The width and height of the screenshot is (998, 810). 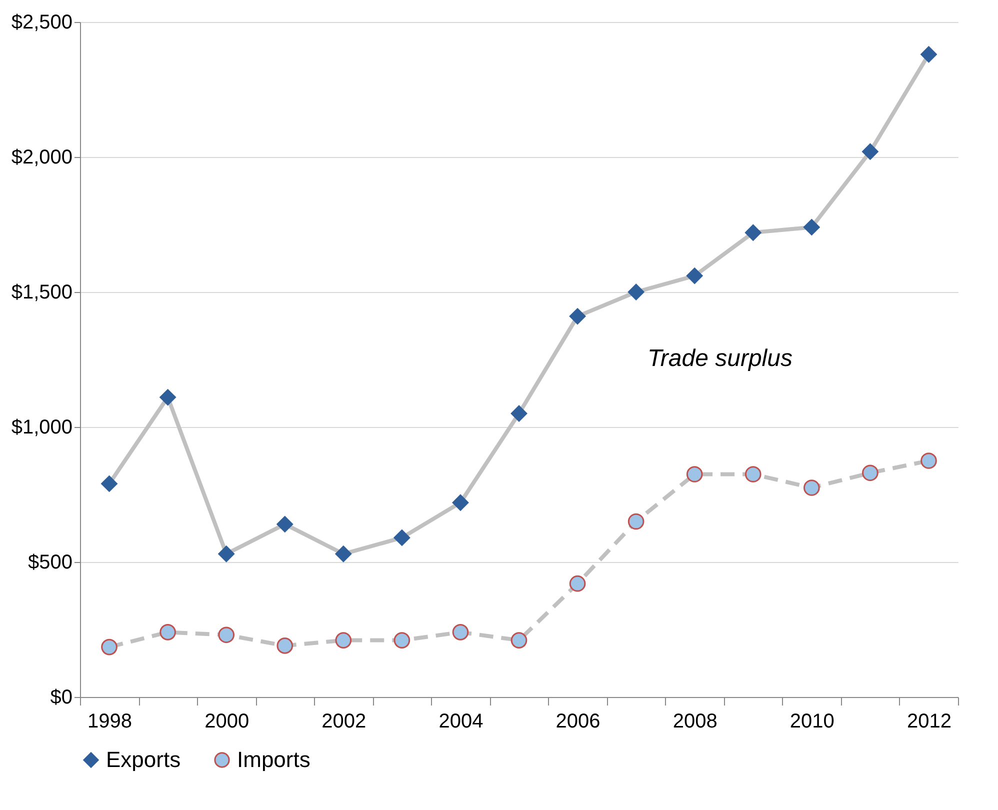 I want to click on x-tick-label: 2012, so click(x=929, y=721).